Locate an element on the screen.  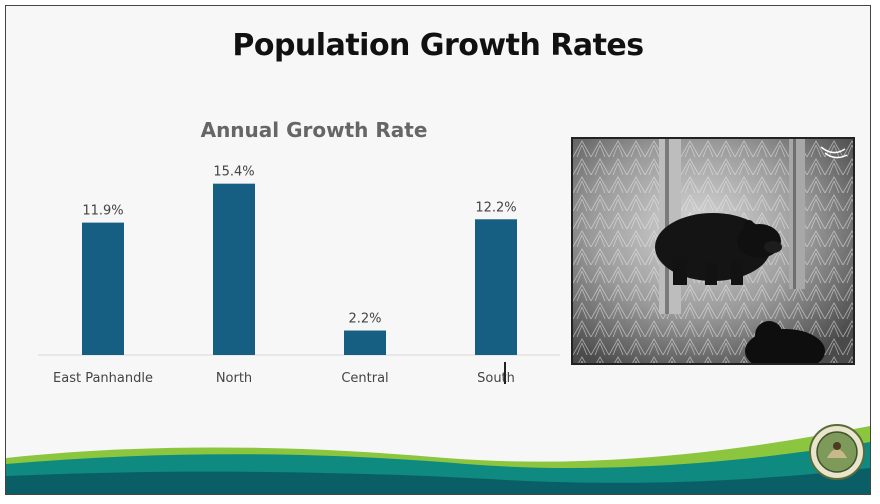
data-label: 2.2% is located at coordinates (364, 319).